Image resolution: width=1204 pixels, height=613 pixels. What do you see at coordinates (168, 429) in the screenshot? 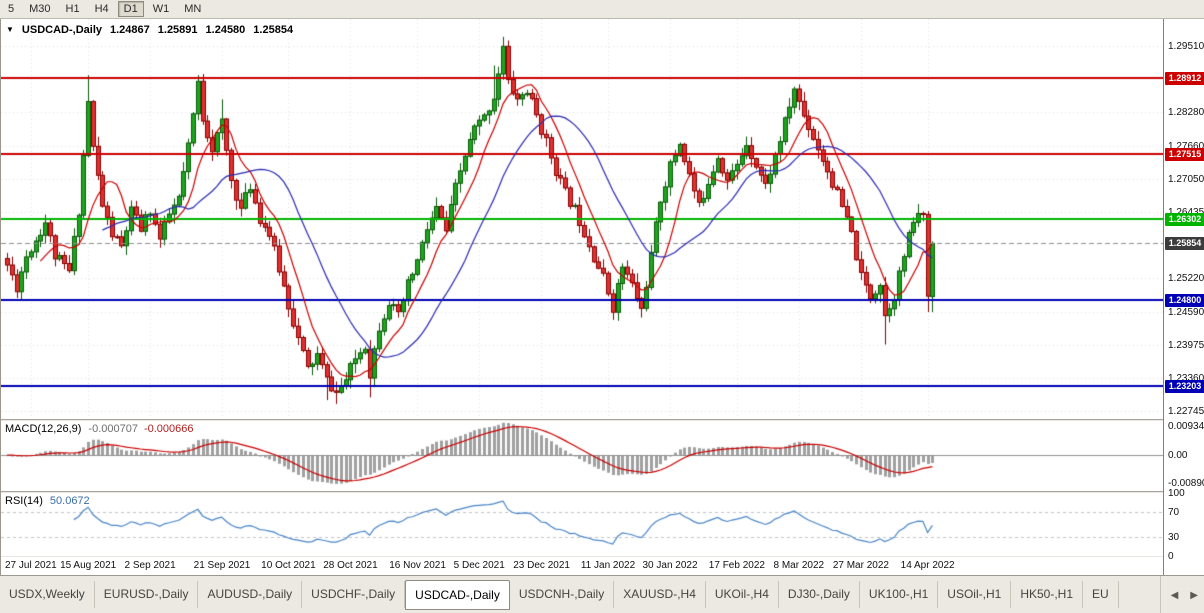
I see `macd-signal-value: -0.000666` at bounding box center [168, 429].